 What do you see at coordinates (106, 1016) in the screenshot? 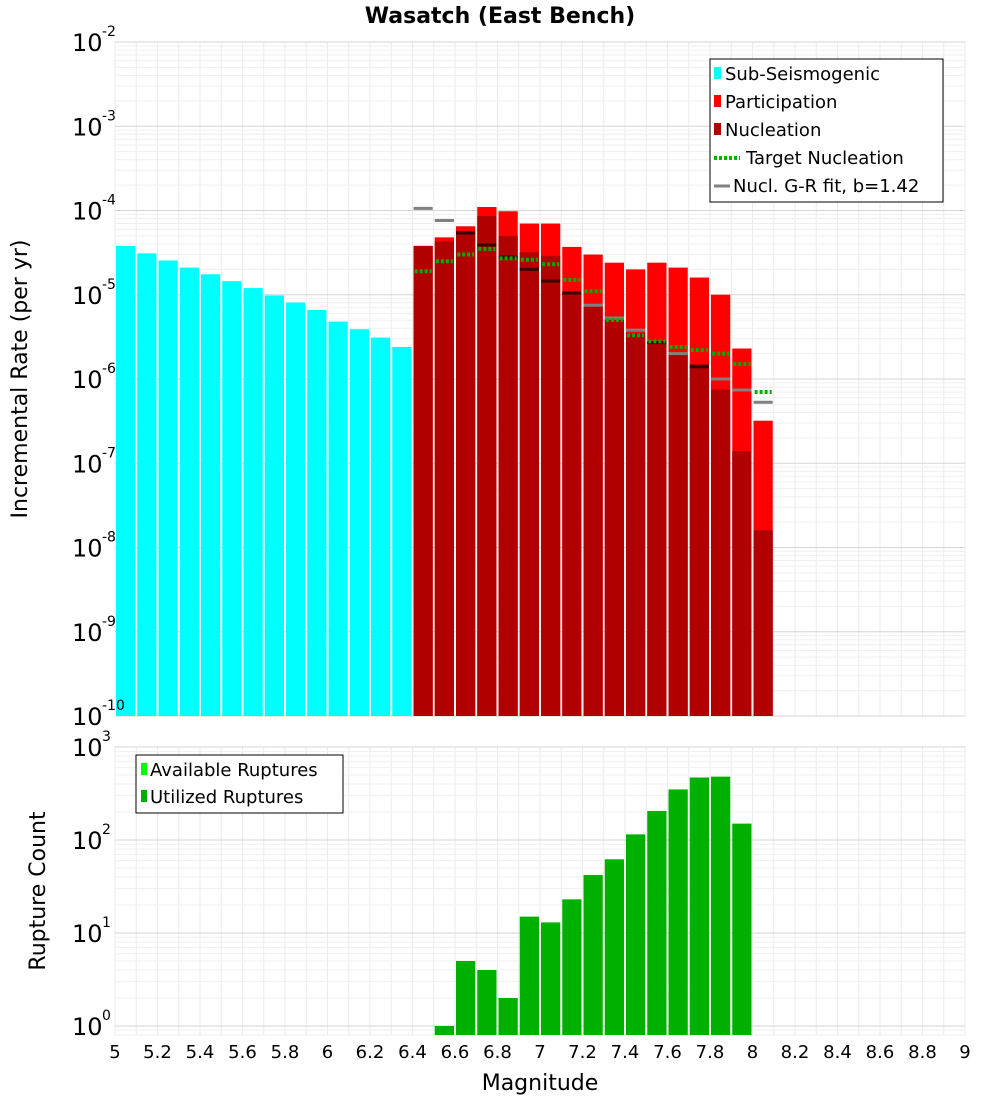
I see `bottom-y-tick-exponent: 0` at bounding box center [106, 1016].